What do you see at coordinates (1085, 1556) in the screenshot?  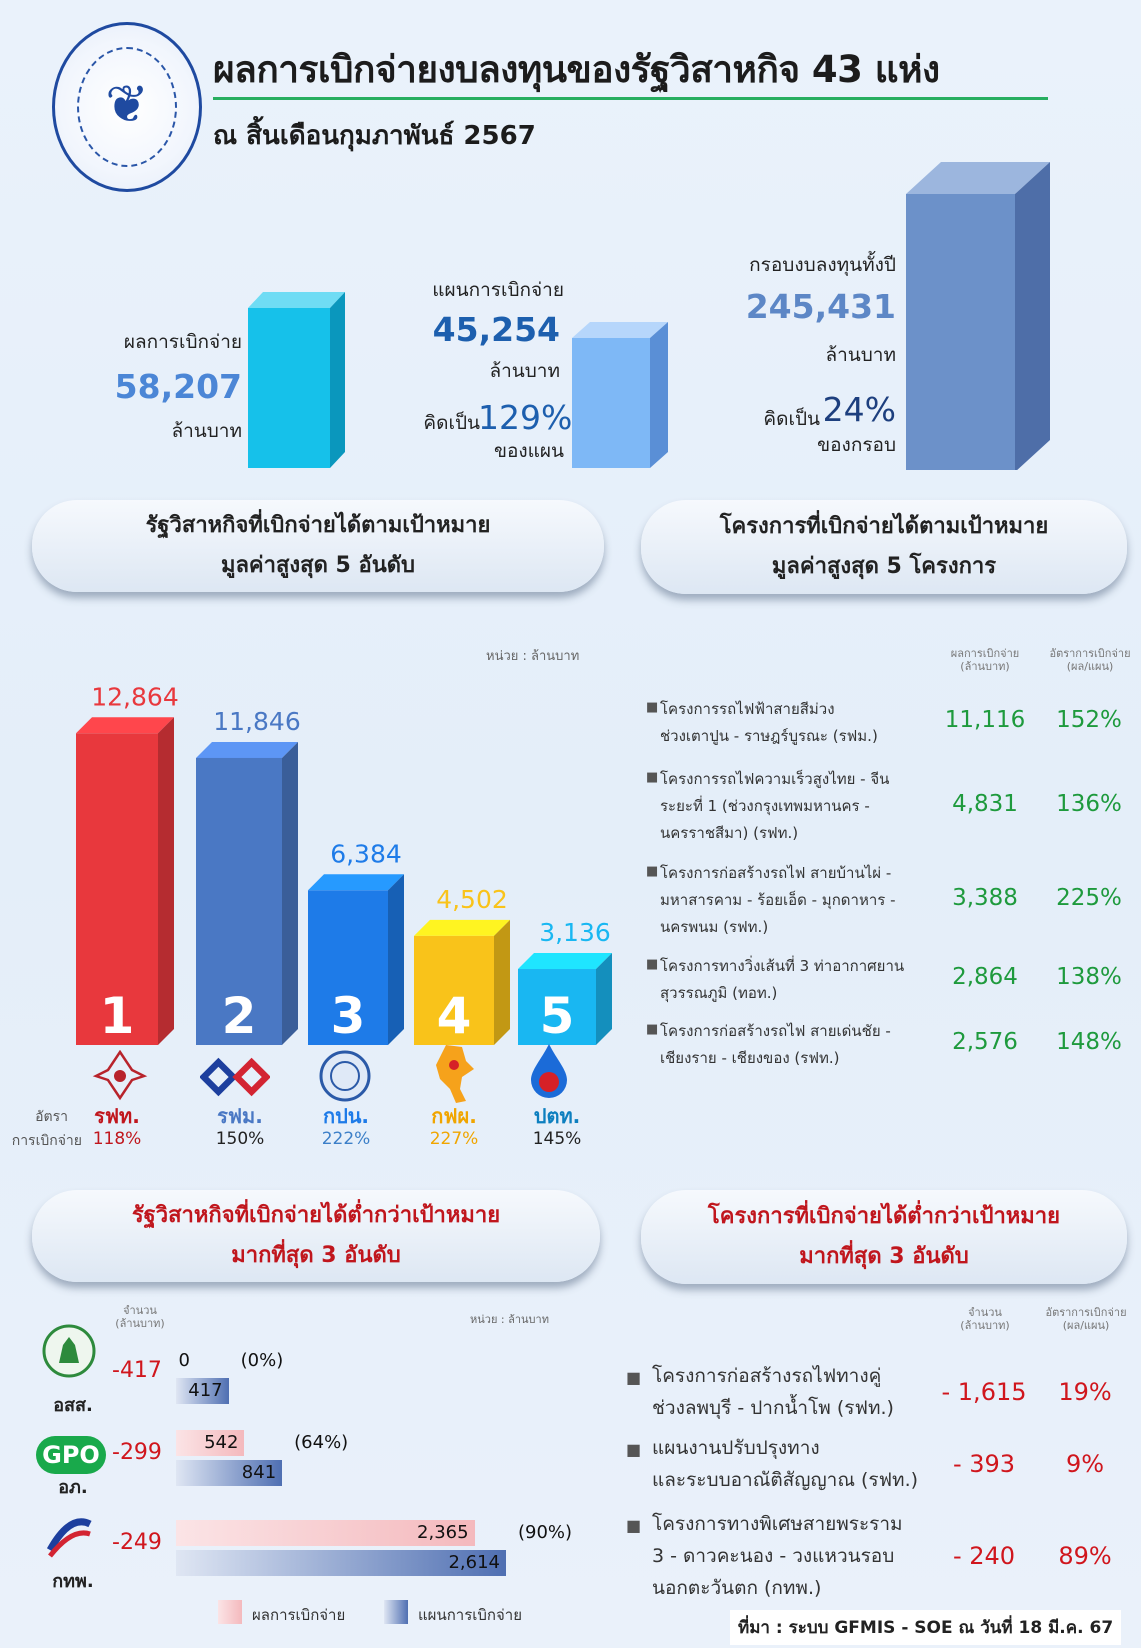 I see `low-project-rate-3: 89%` at bounding box center [1085, 1556].